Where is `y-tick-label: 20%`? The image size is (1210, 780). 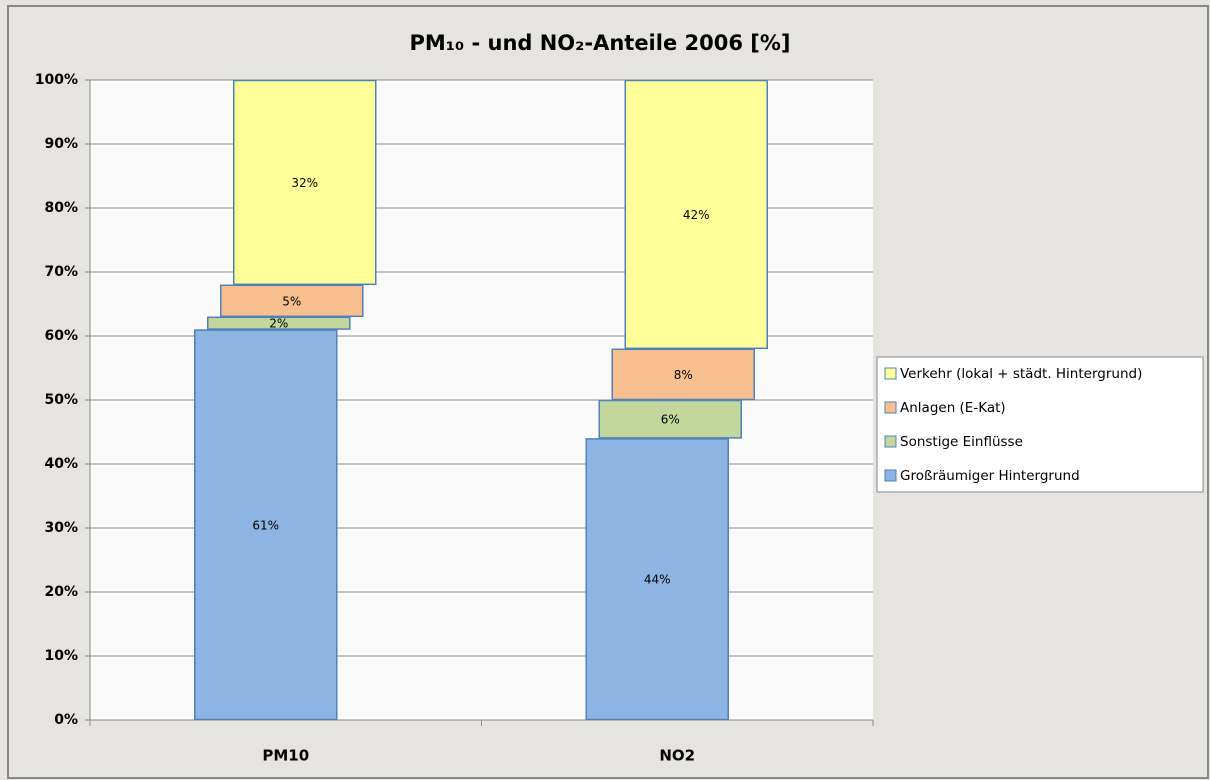 y-tick-label: 20% is located at coordinates (61, 592).